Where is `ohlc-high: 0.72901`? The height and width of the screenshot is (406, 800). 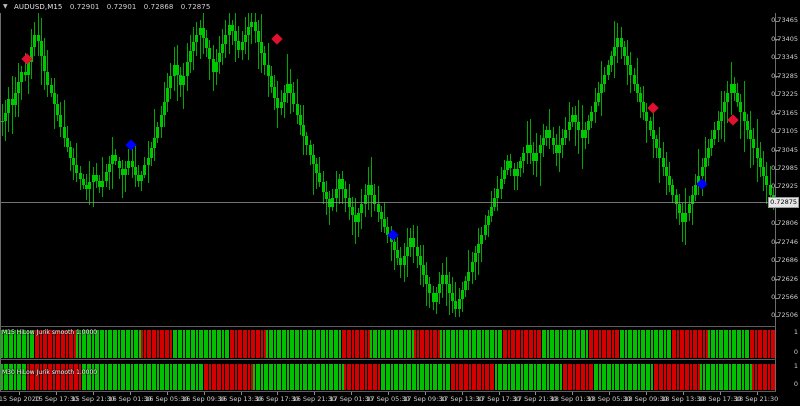
ohlc-high: 0.72901 is located at coordinates (121, 7).